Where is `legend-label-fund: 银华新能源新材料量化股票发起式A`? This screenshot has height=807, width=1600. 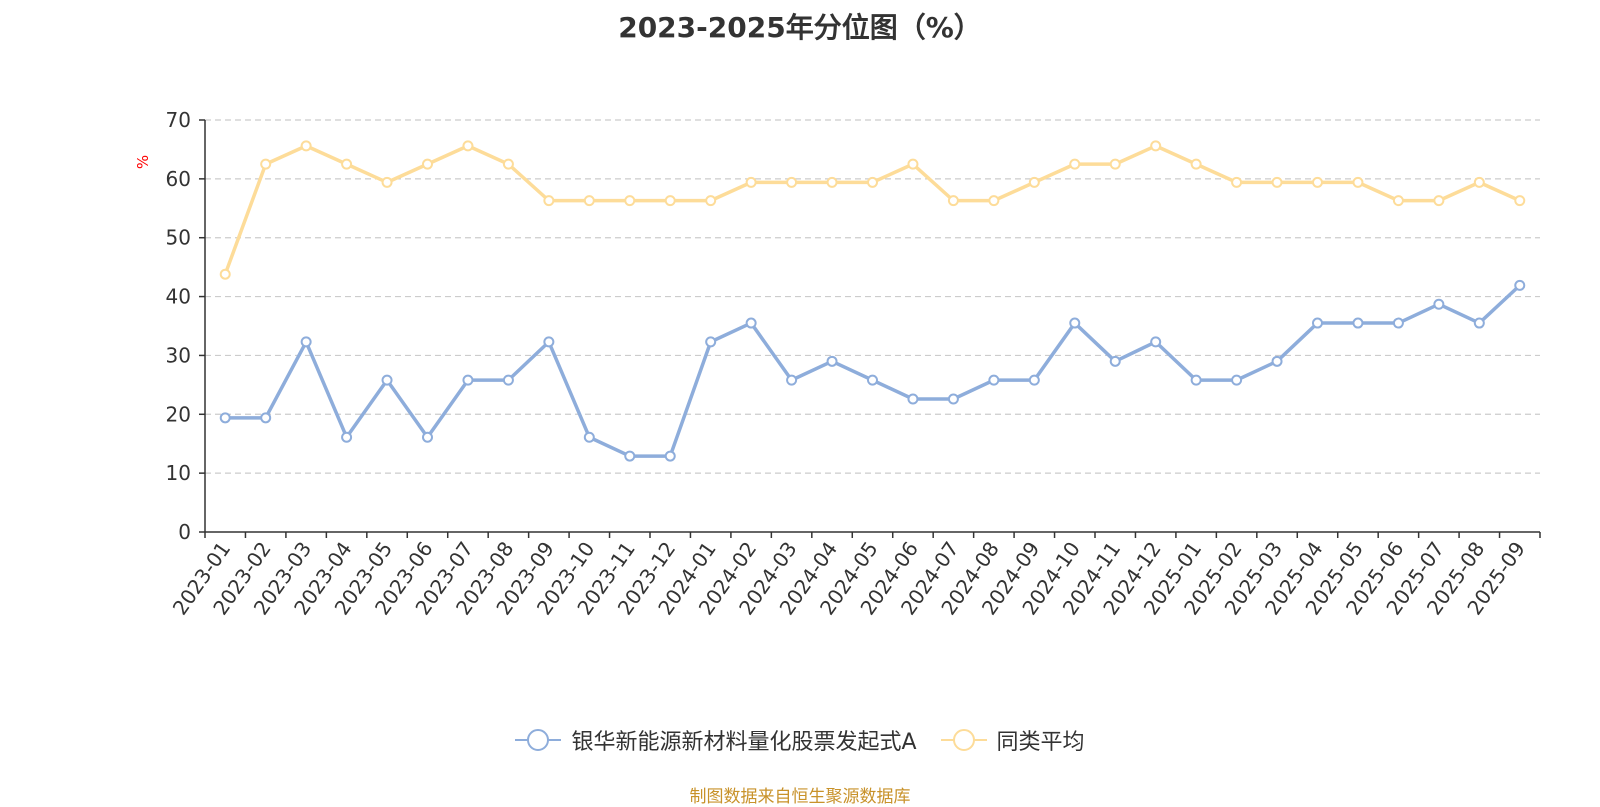 legend-label-fund: 银华新能源新材料量化股票发起式A is located at coordinates (744, 742).